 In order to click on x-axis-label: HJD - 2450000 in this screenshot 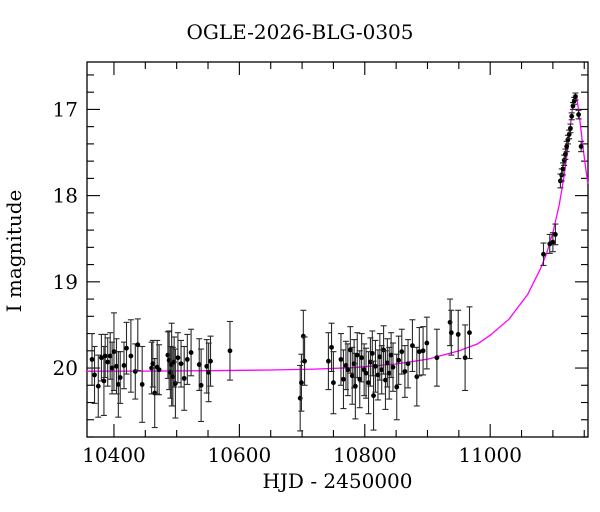, I will do `click(337, 481)`.